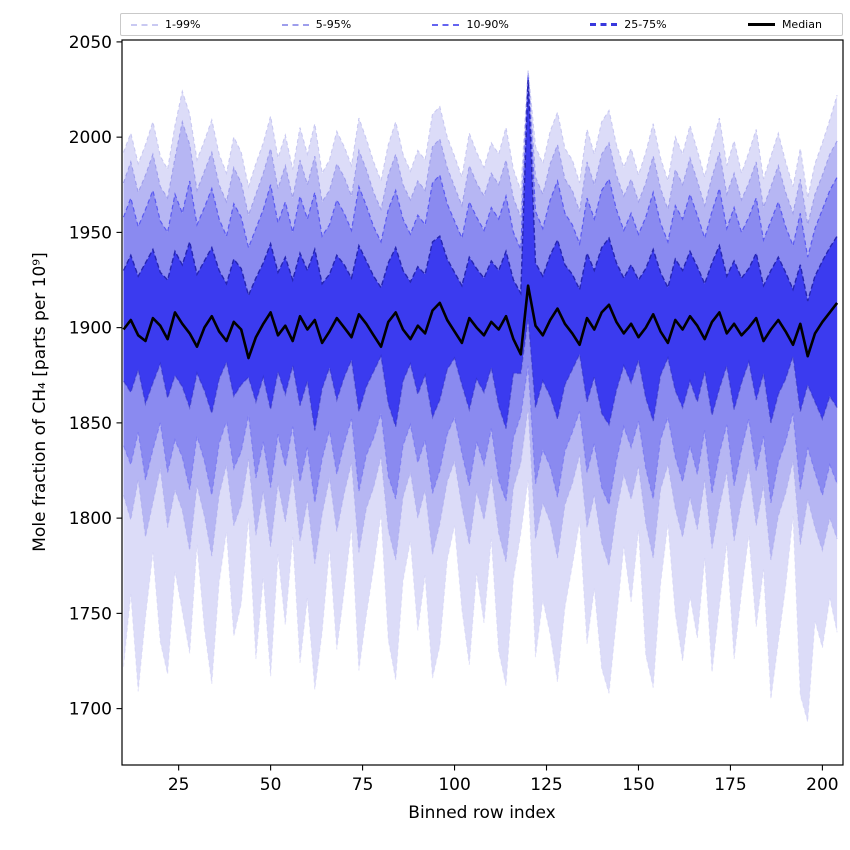 This screenshot has width=850, height=850. I want to click on y-tick-label: 2000, so click(90, 138).